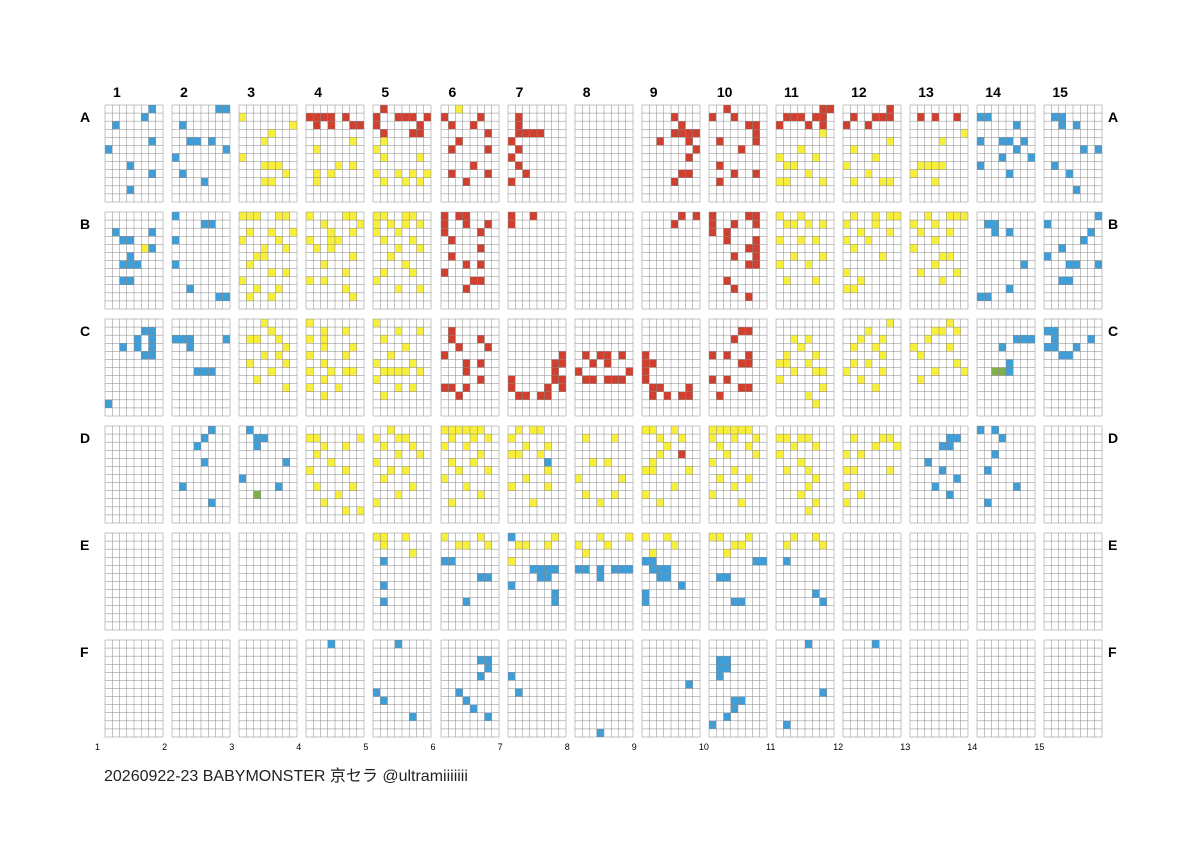  I want to click on row-label-left-F: F, so click(84, 652).